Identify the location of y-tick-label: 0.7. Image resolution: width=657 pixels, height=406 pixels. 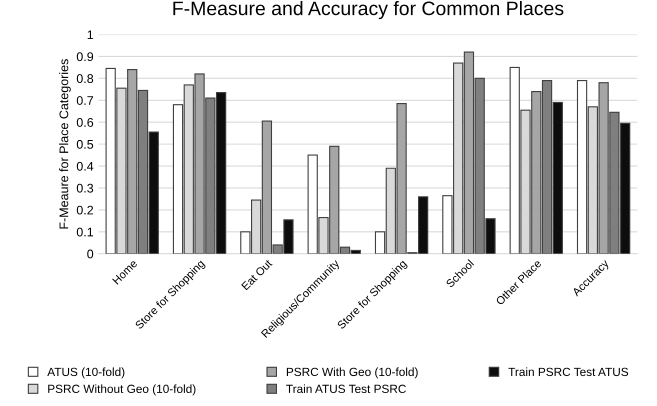
(85, 100).